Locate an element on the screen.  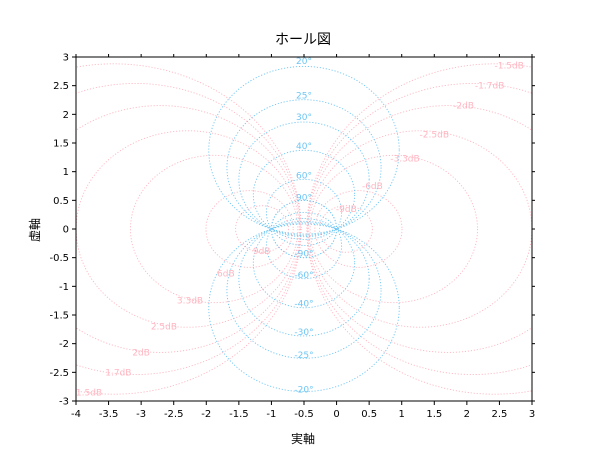
n-circle-label: 60° is located at coordinates (304, 177).